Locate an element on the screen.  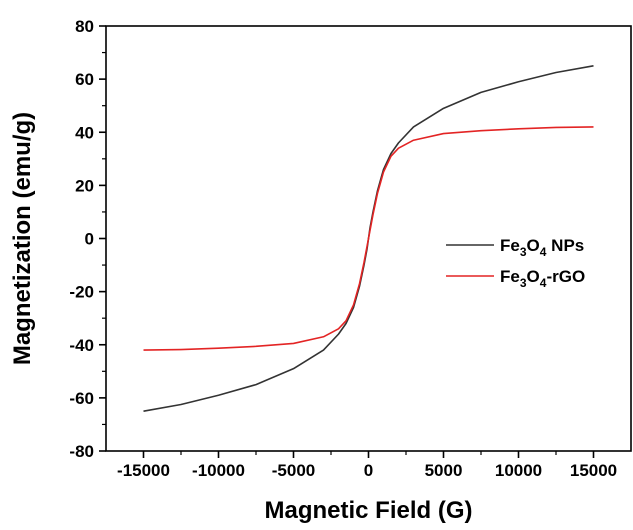
y-tick-label: 60 is located at coordinates (84, 79).